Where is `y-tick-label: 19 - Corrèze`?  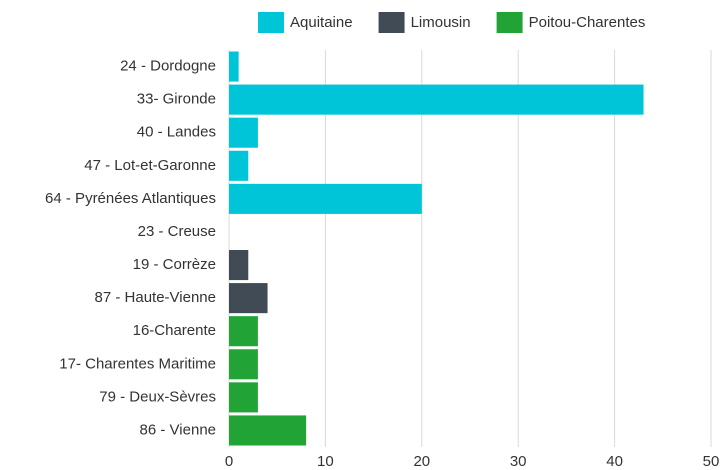 y-tick-label: 19 - Corrèze is located at coordinates (174, 264).